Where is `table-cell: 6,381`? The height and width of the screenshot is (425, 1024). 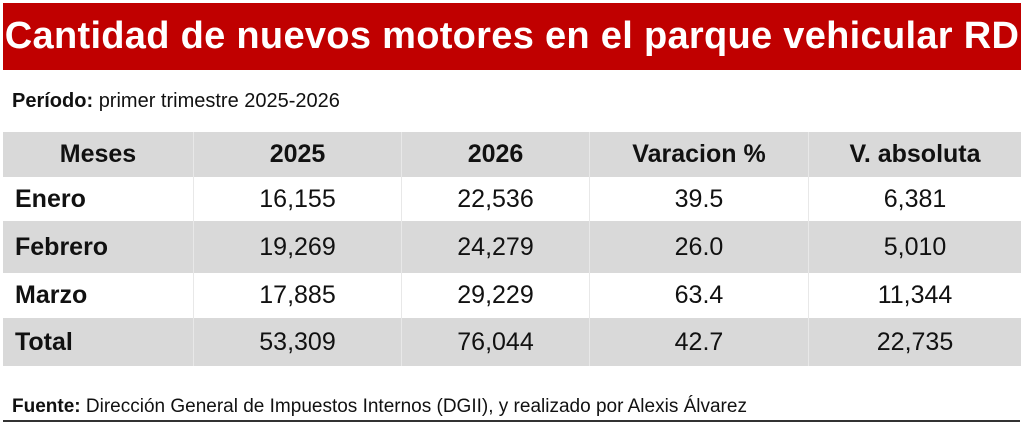
table-cell: 6,381 is located at coordinates (914, 199).